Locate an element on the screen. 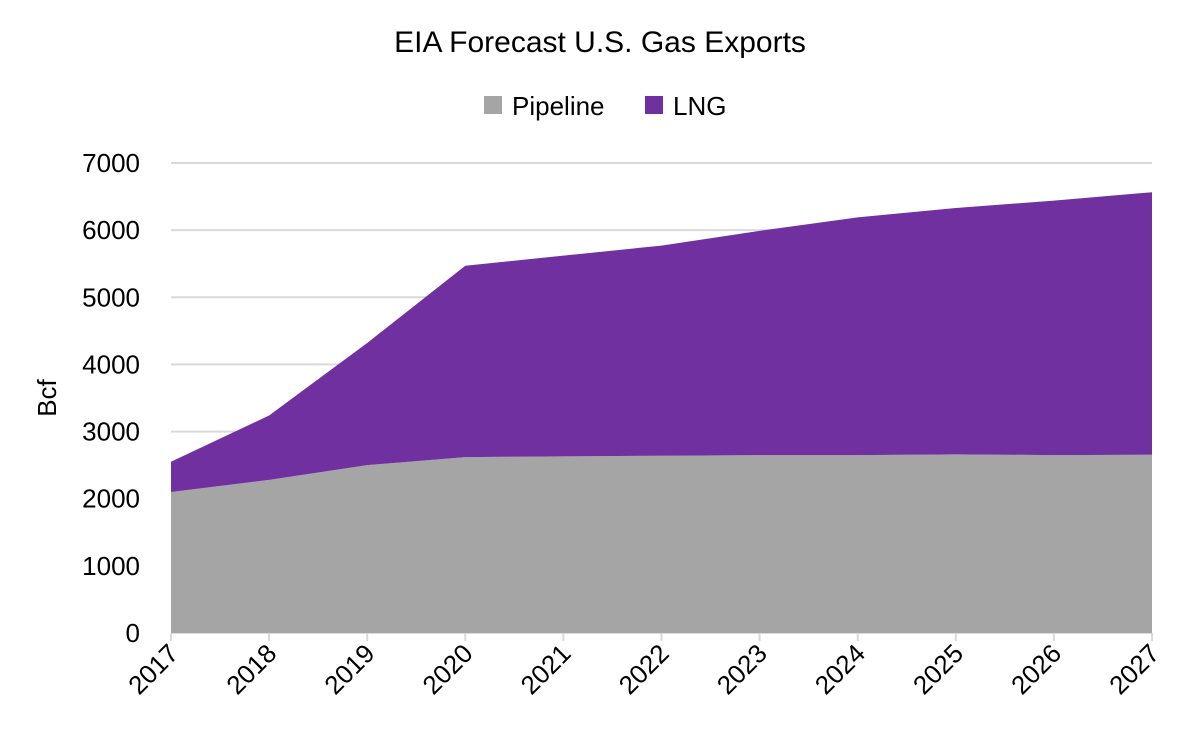 Image resolution: width=1201 pixels, height=747 pixels. x-tick-label: 2025 is located at coordinates (938, 669).